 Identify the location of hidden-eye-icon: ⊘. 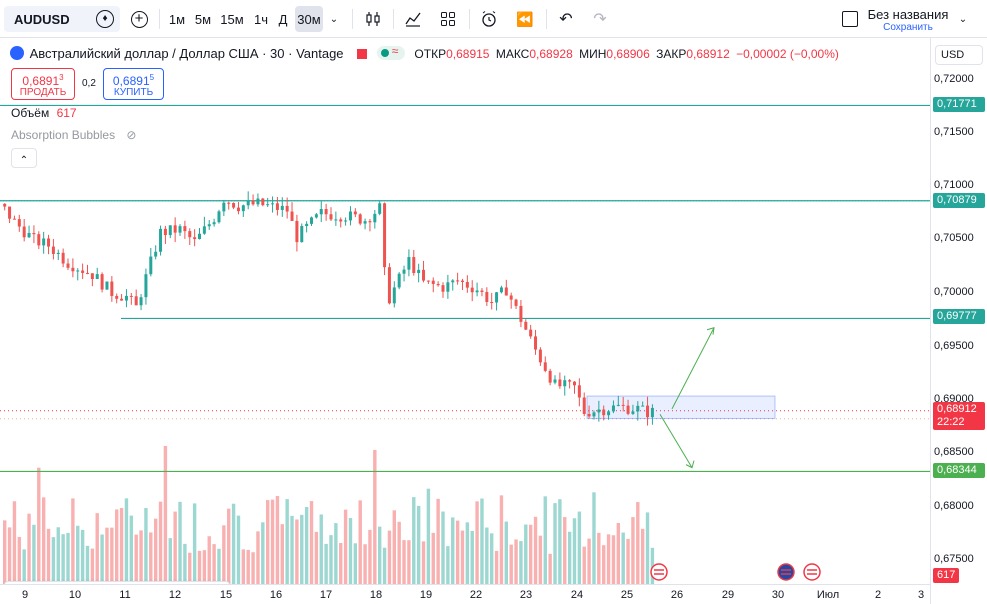
(131, 135).